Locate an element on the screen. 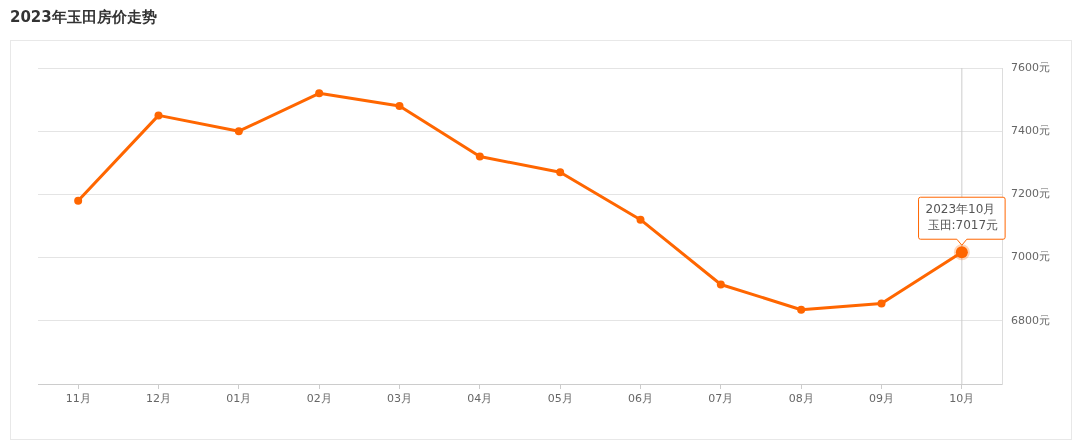 The width and height of the screenshot is (1080, 444). x-tick-label: 01月 is located at coordinates (239, 399).